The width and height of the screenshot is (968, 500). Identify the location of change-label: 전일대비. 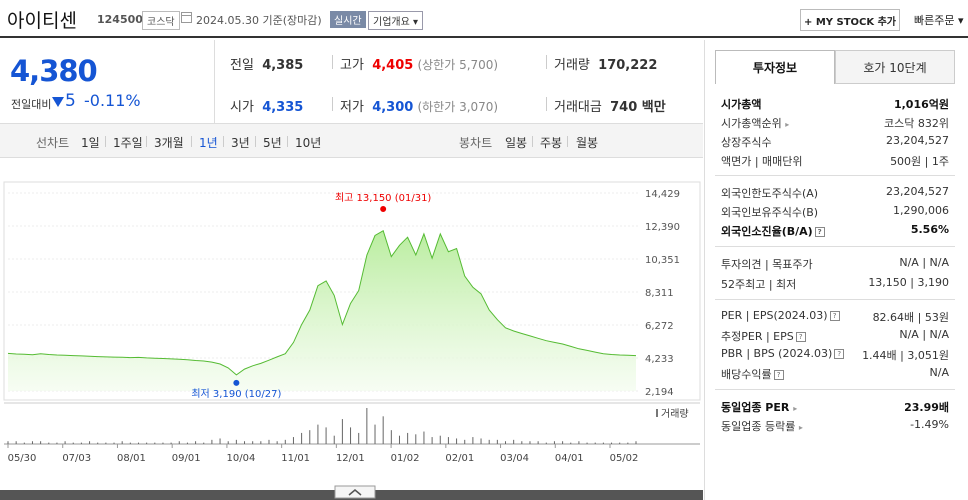
(31, 104).